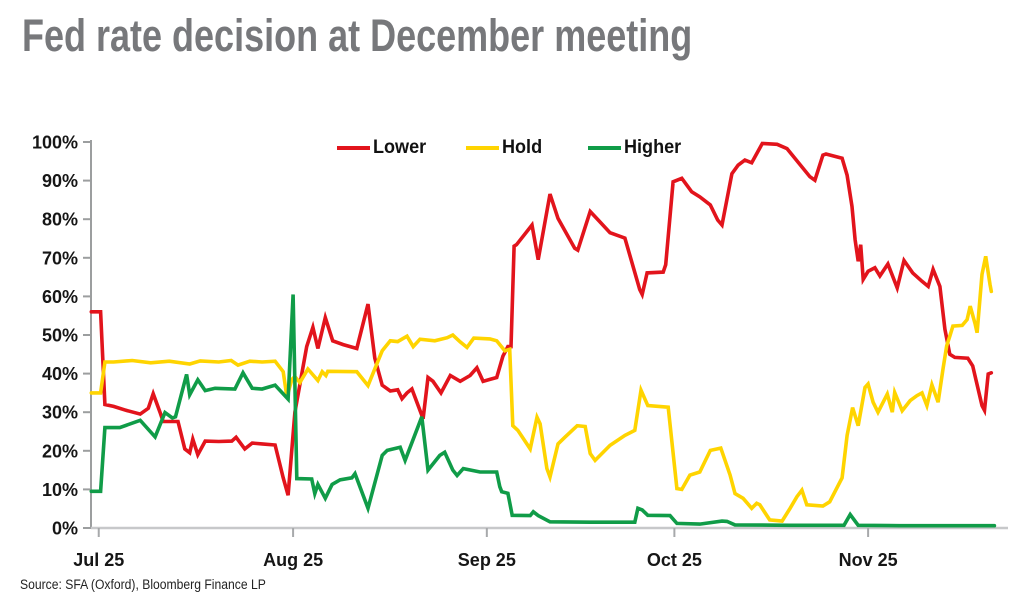 This screenshot has height=610, width=1024. I want to click on legend-item-hold: Hold, so click(505, 148).